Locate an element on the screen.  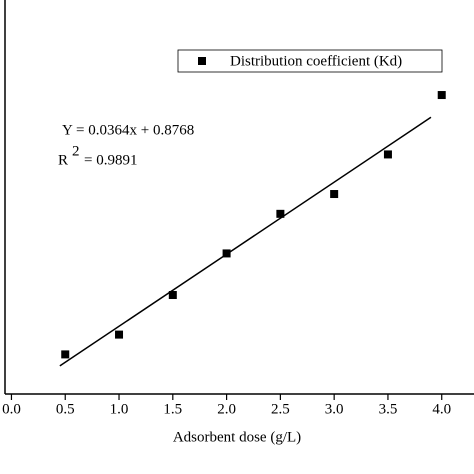
x-tick-label: 4.0 is located at coordinates (441, 409).